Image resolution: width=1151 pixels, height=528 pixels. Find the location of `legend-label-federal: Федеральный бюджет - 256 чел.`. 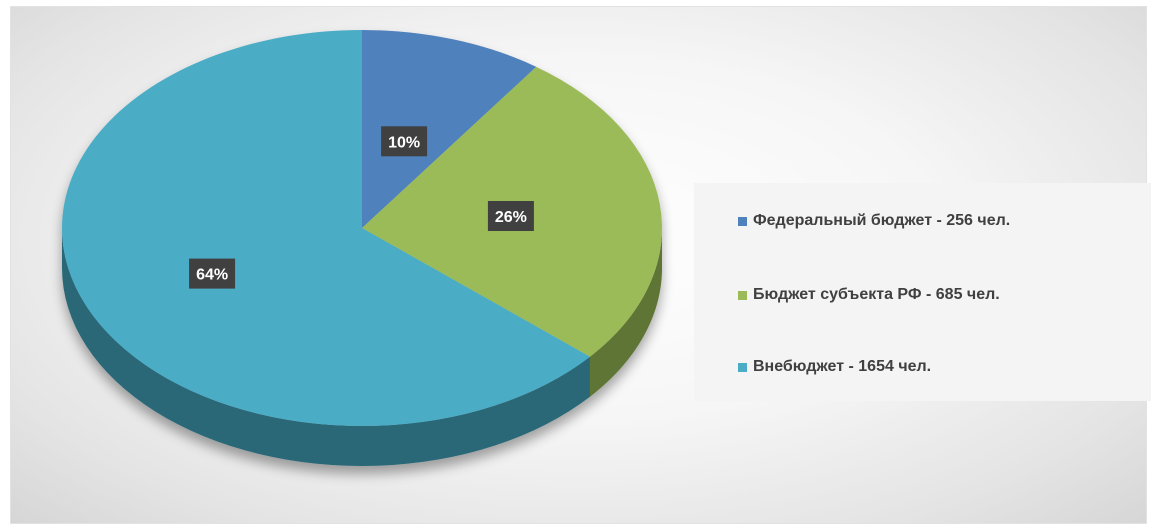

legend-label-federal: Федеральный бюджет - 256 чел. is located at coordinates (882, 220).